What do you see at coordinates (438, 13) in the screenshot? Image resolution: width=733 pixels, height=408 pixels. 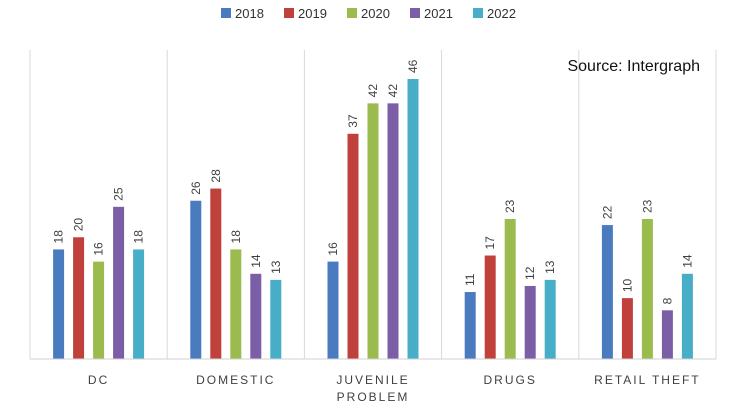 I see `legend-label-2021: 2021` at bounding box center [438, 13].